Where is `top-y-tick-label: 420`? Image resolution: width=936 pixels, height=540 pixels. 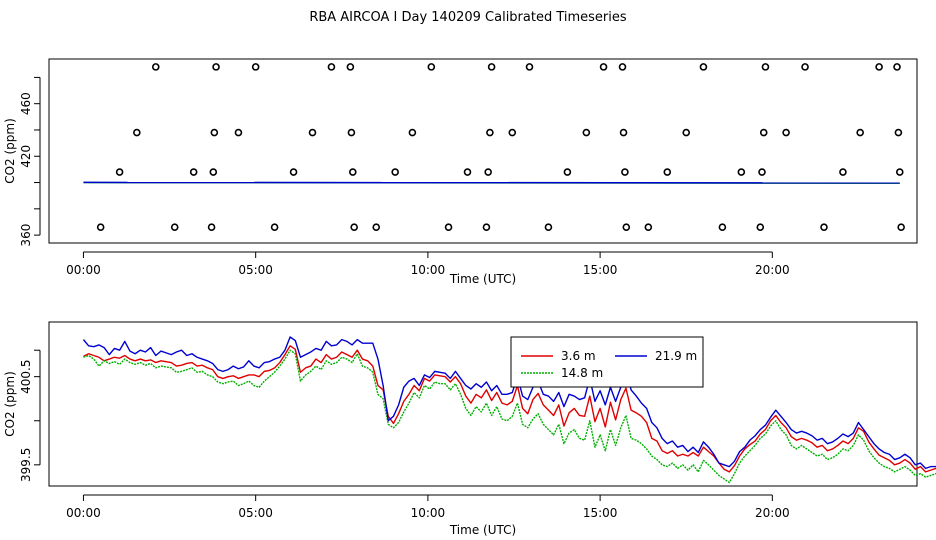 top-y-tick-label: 420 is located at coordinates (26, 156).